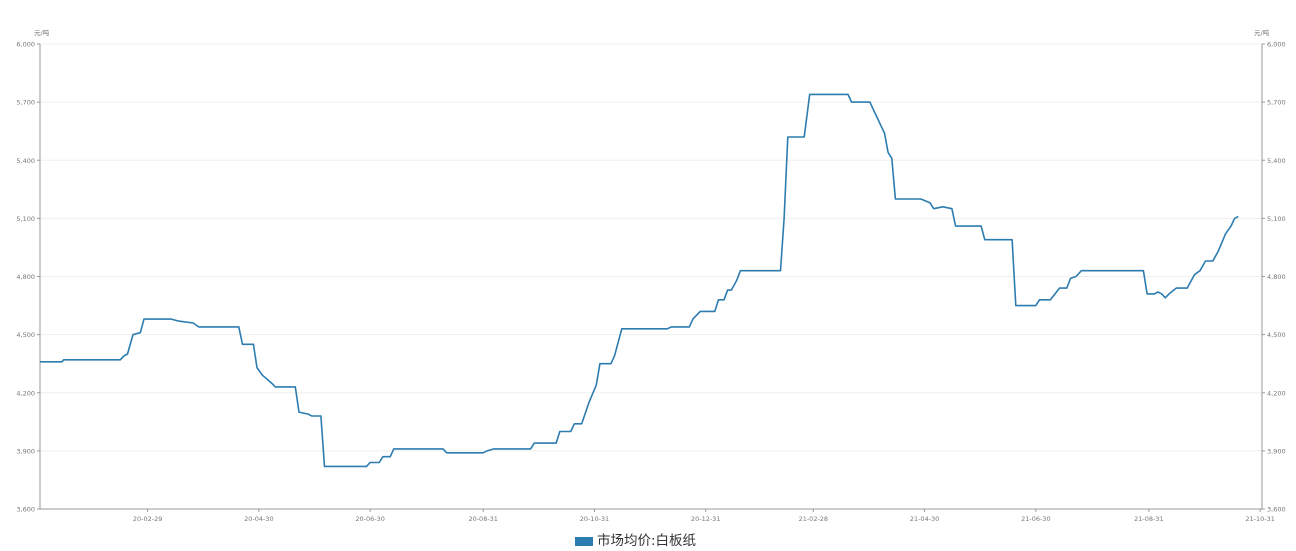 The height and width of the screenshot is (551, 1296). Describe the element at coordinates (584, 541) in the screenshot. I see `legend-swatch` at that location.